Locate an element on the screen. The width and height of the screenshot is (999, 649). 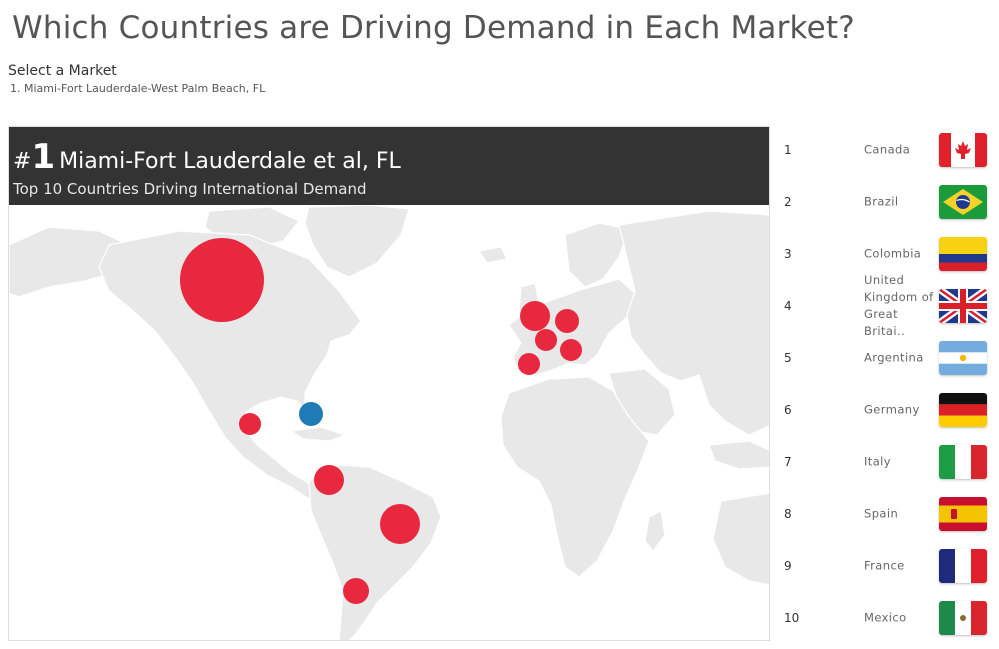
germany-flag-icon is located at coordinates (963, 410).